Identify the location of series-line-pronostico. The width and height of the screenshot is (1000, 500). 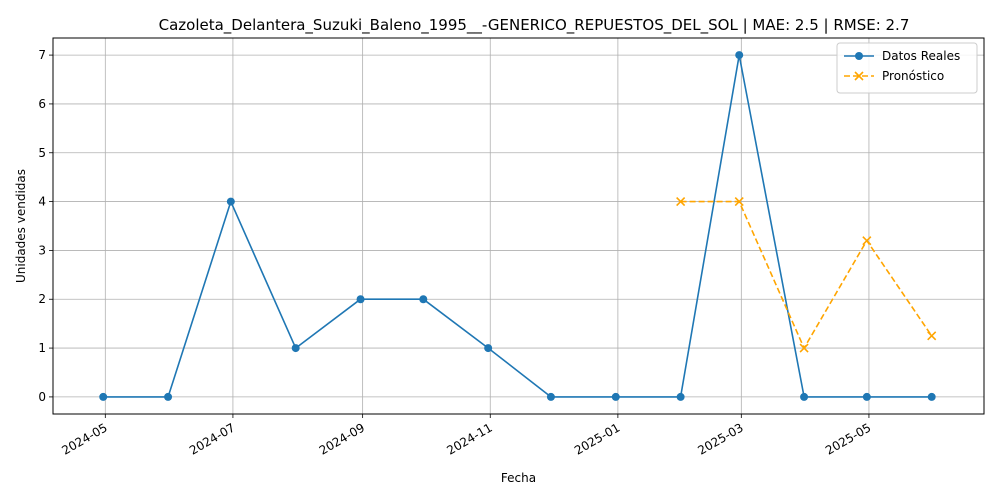
(806, 274).